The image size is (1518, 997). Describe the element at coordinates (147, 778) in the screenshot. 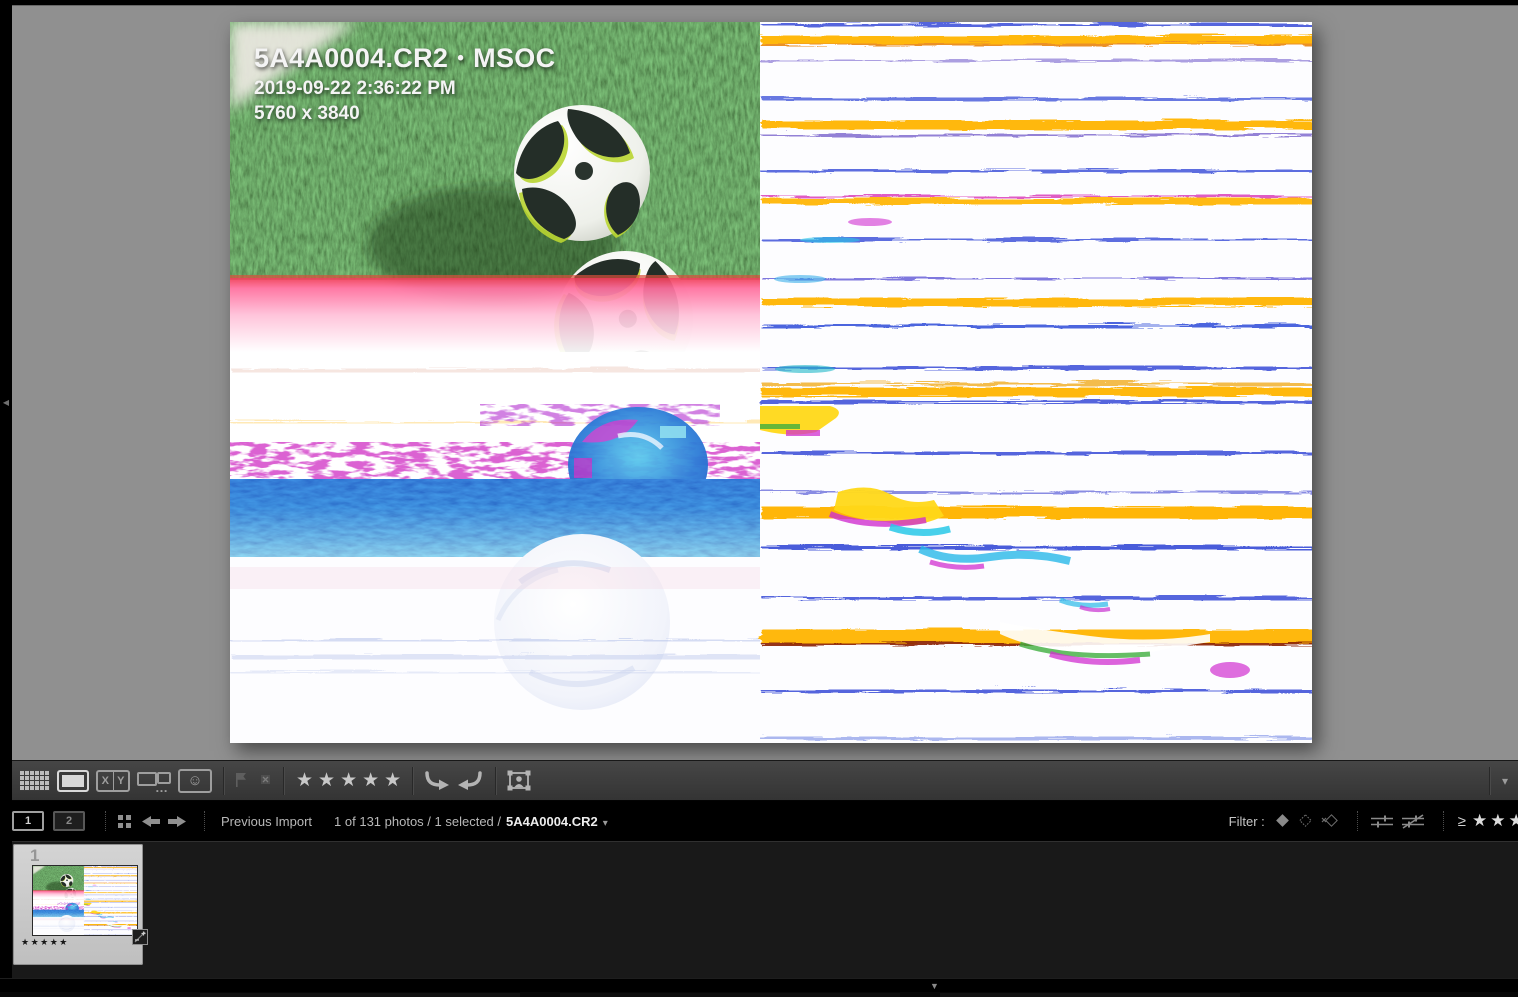

I see `survey-rect-large` at that location.